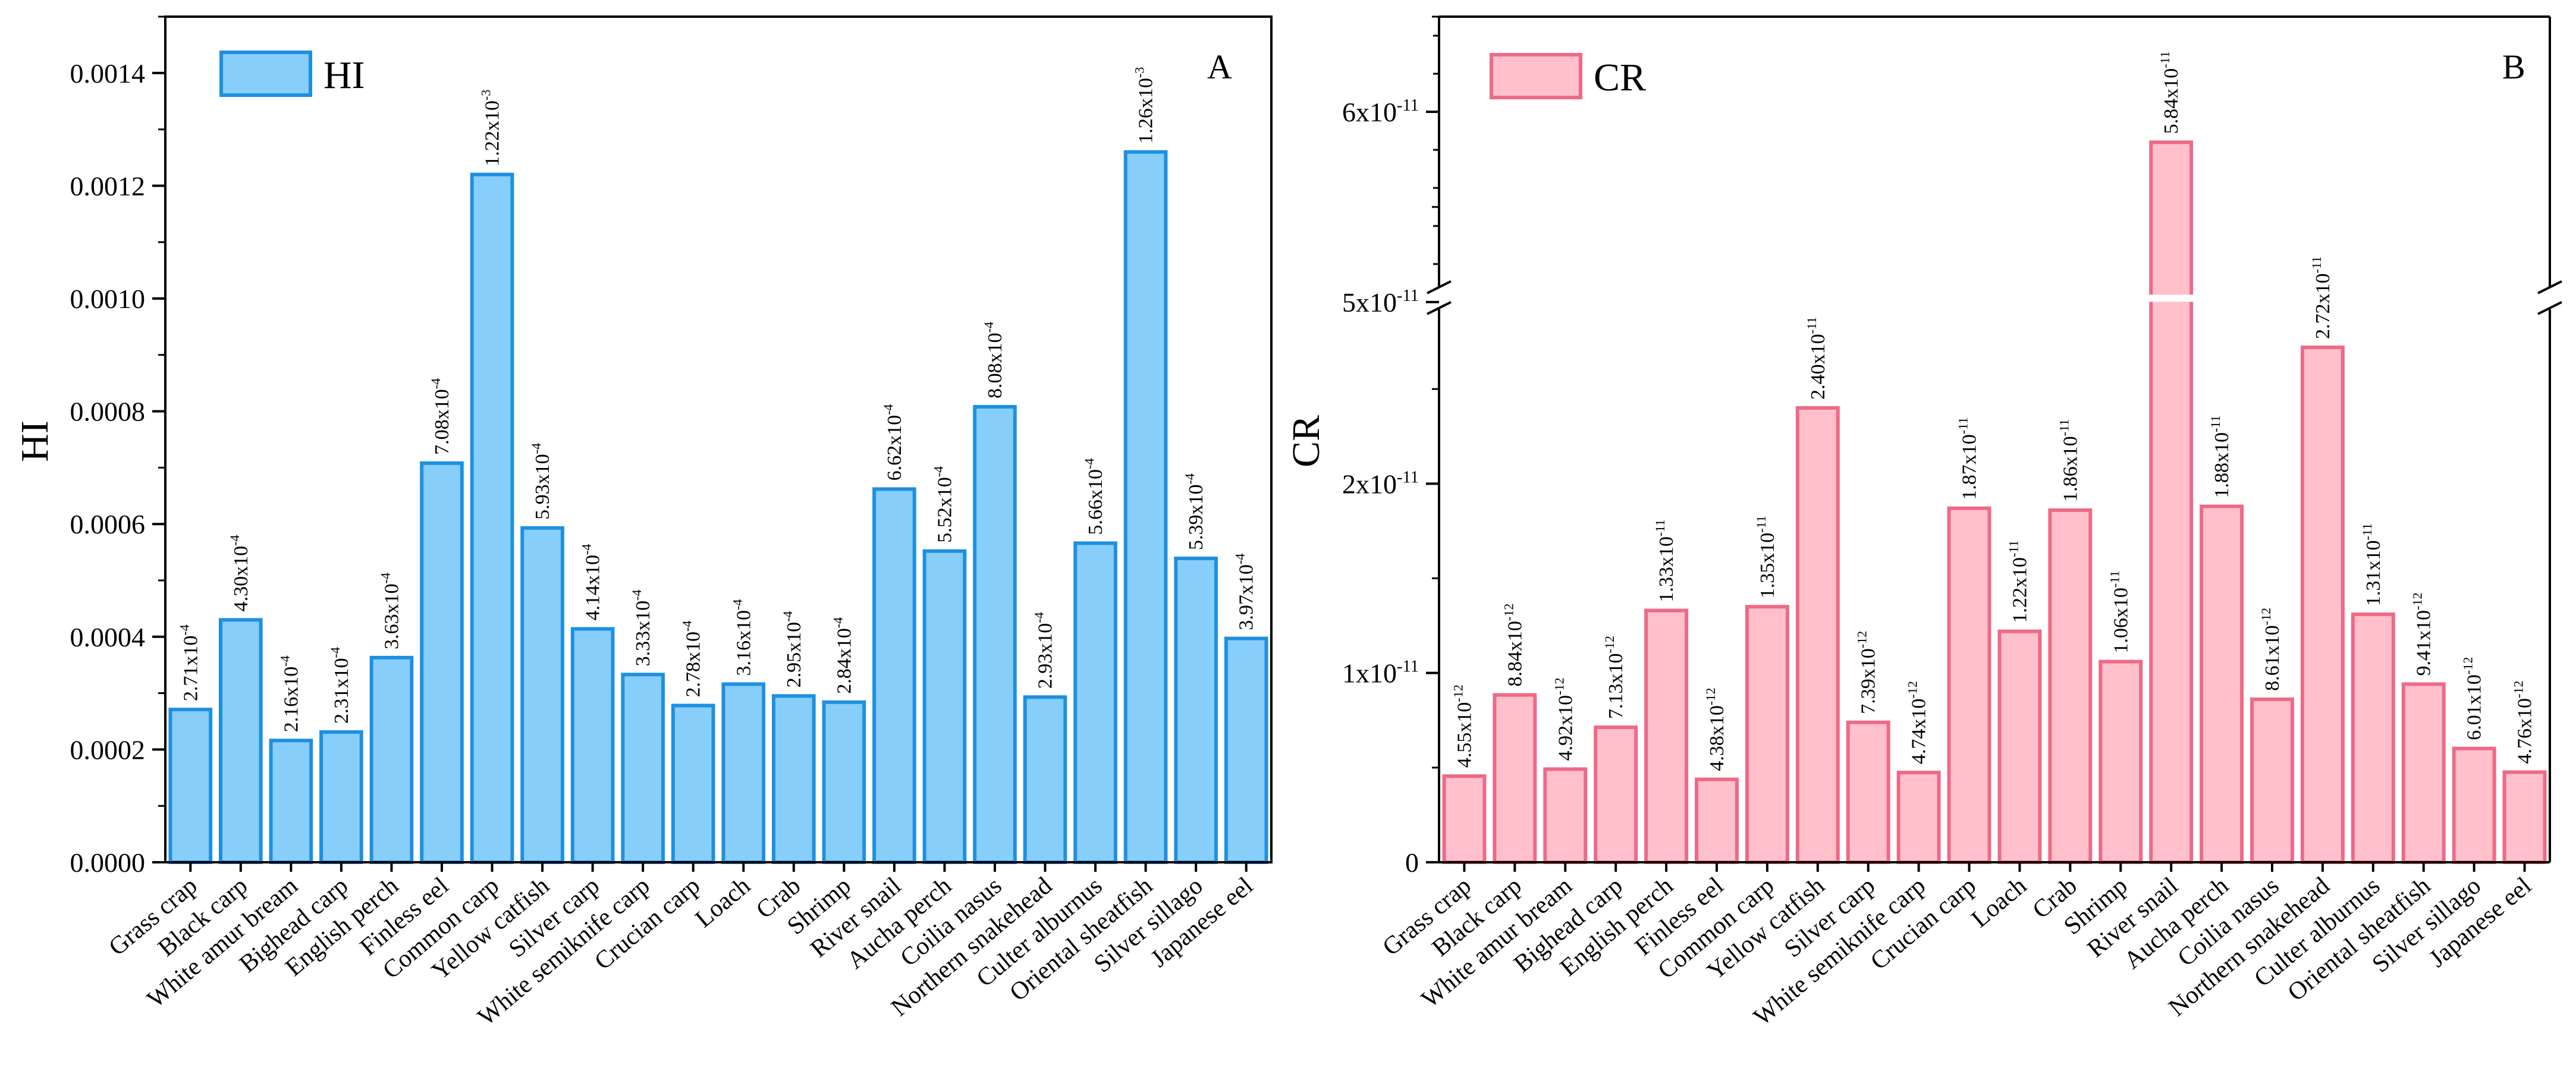 This screenshot has height=1071, width=2576. What do you see at coordinates (1369, 303) in the screenshot?
I see `cr-y-tick-mantissa: 5x10` at bounding box center [1369, 303].